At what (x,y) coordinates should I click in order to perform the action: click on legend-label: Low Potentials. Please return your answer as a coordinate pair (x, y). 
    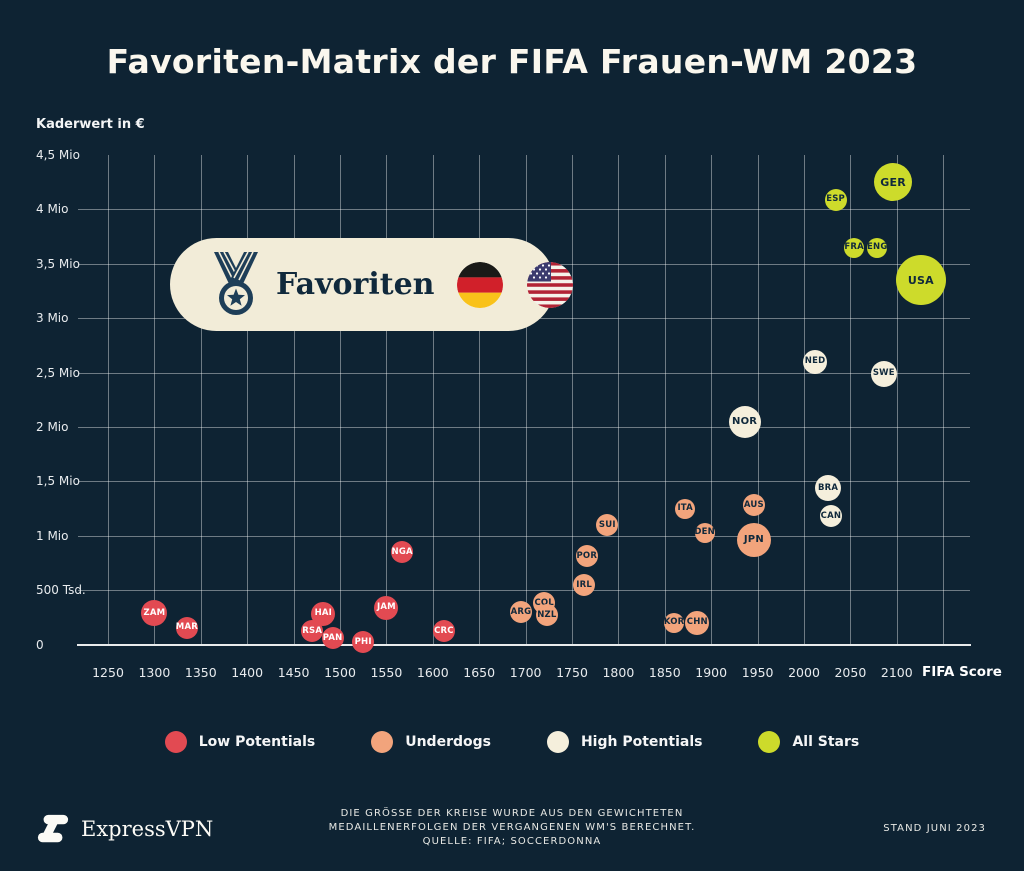
    Looking at the image, I should click on (257, 742).